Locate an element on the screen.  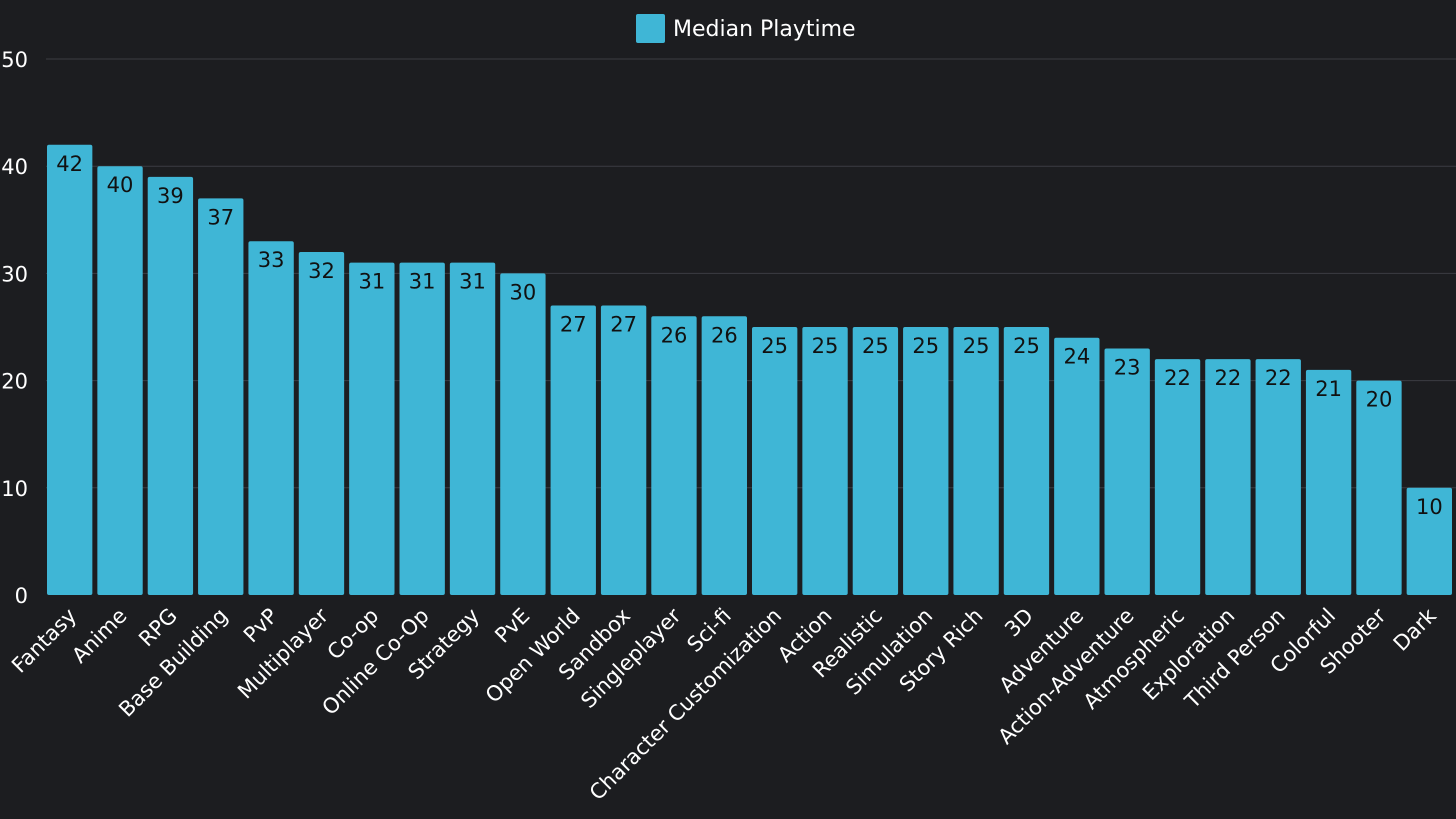
bar-value-label: 23 is located at coordinates (1127, 367).